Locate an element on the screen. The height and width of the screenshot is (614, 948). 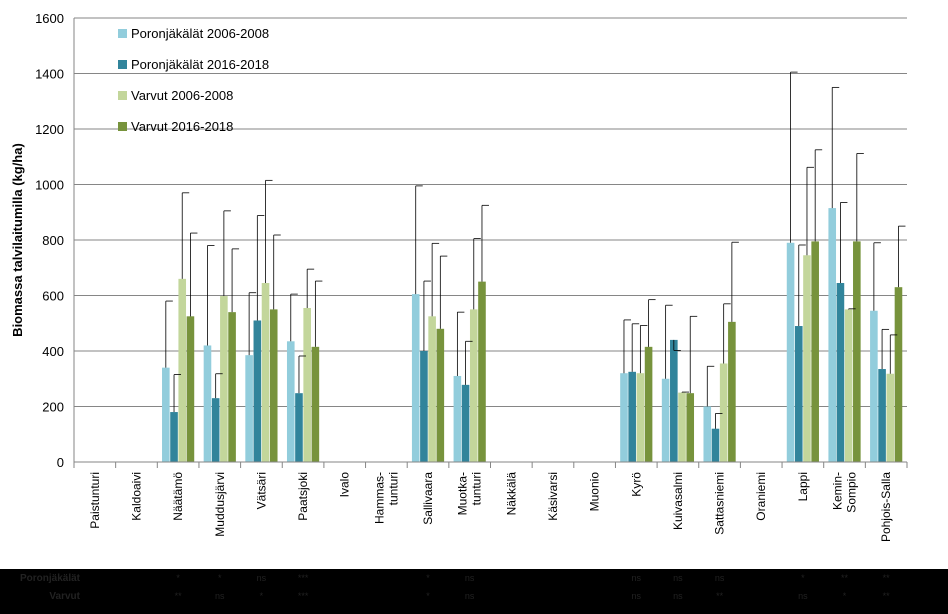
y-tick-label: 1400 is located at coordinates (49, 74).